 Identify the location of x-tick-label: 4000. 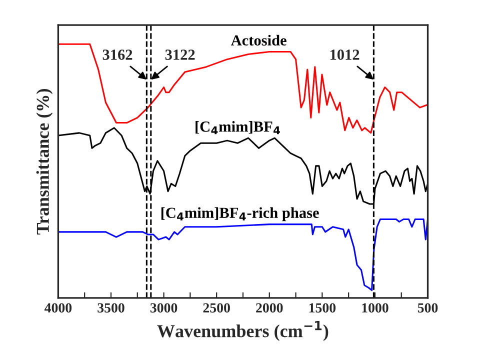
(58, 308).